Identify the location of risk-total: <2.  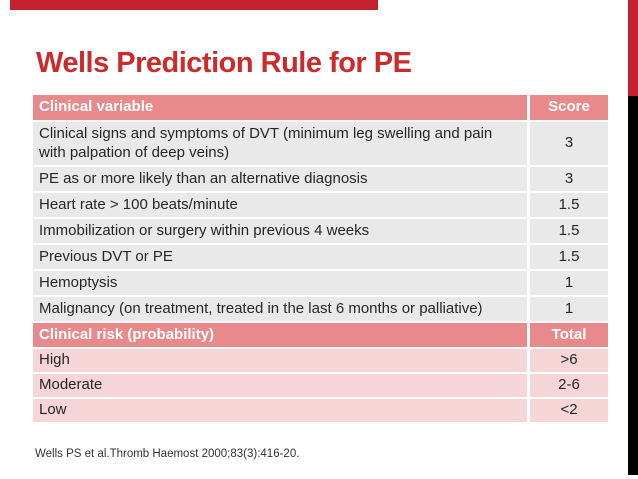
(569, 410).